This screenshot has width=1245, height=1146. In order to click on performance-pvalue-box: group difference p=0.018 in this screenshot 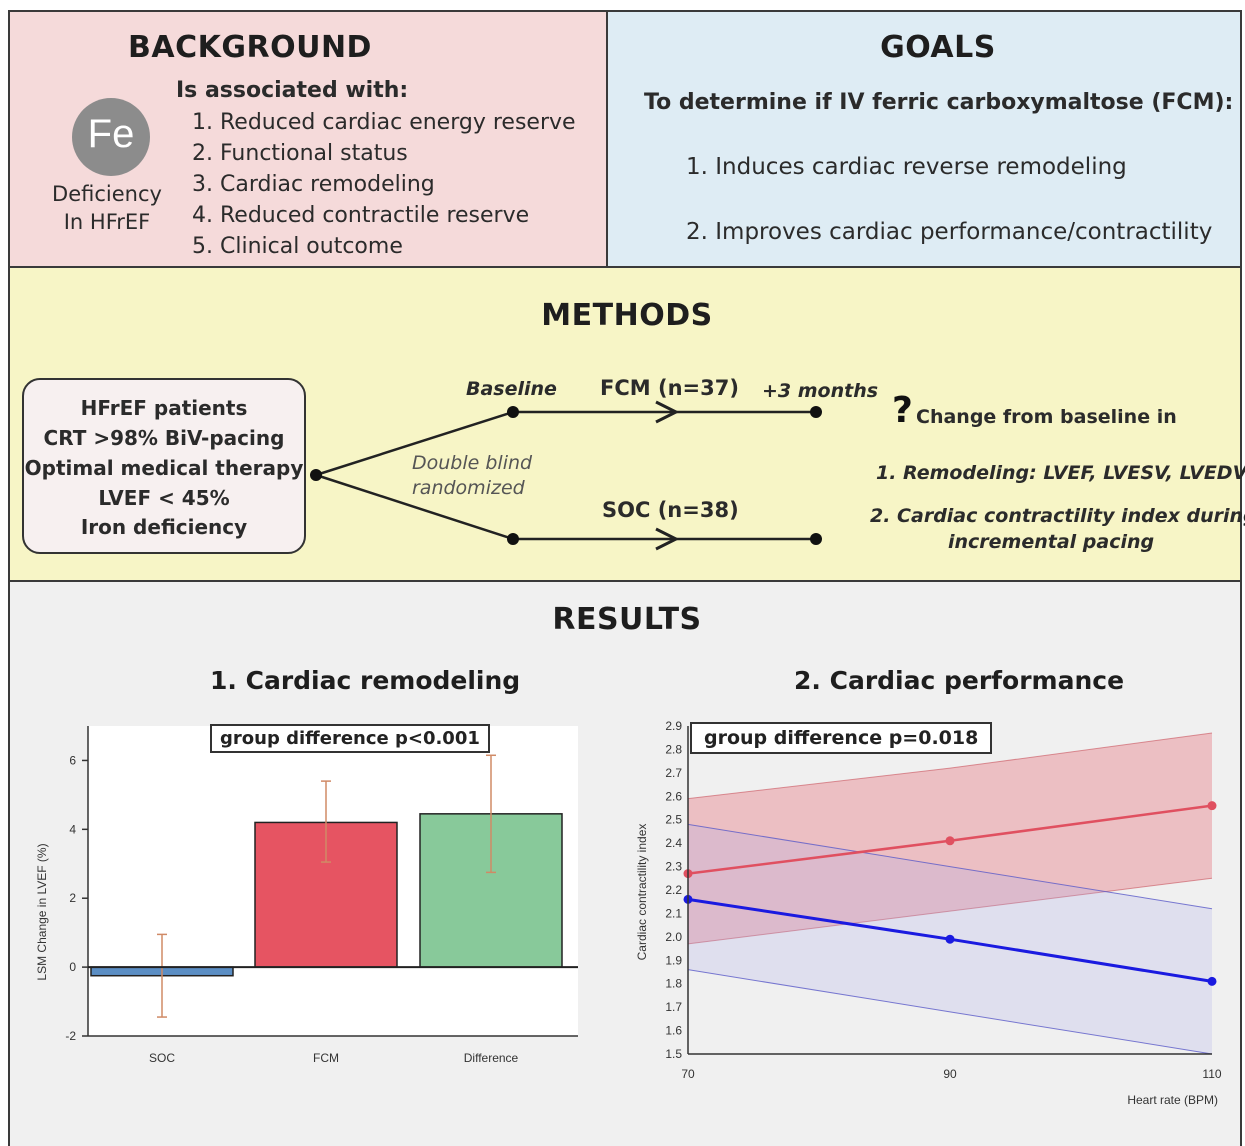, I will do `click(841, 738)`.